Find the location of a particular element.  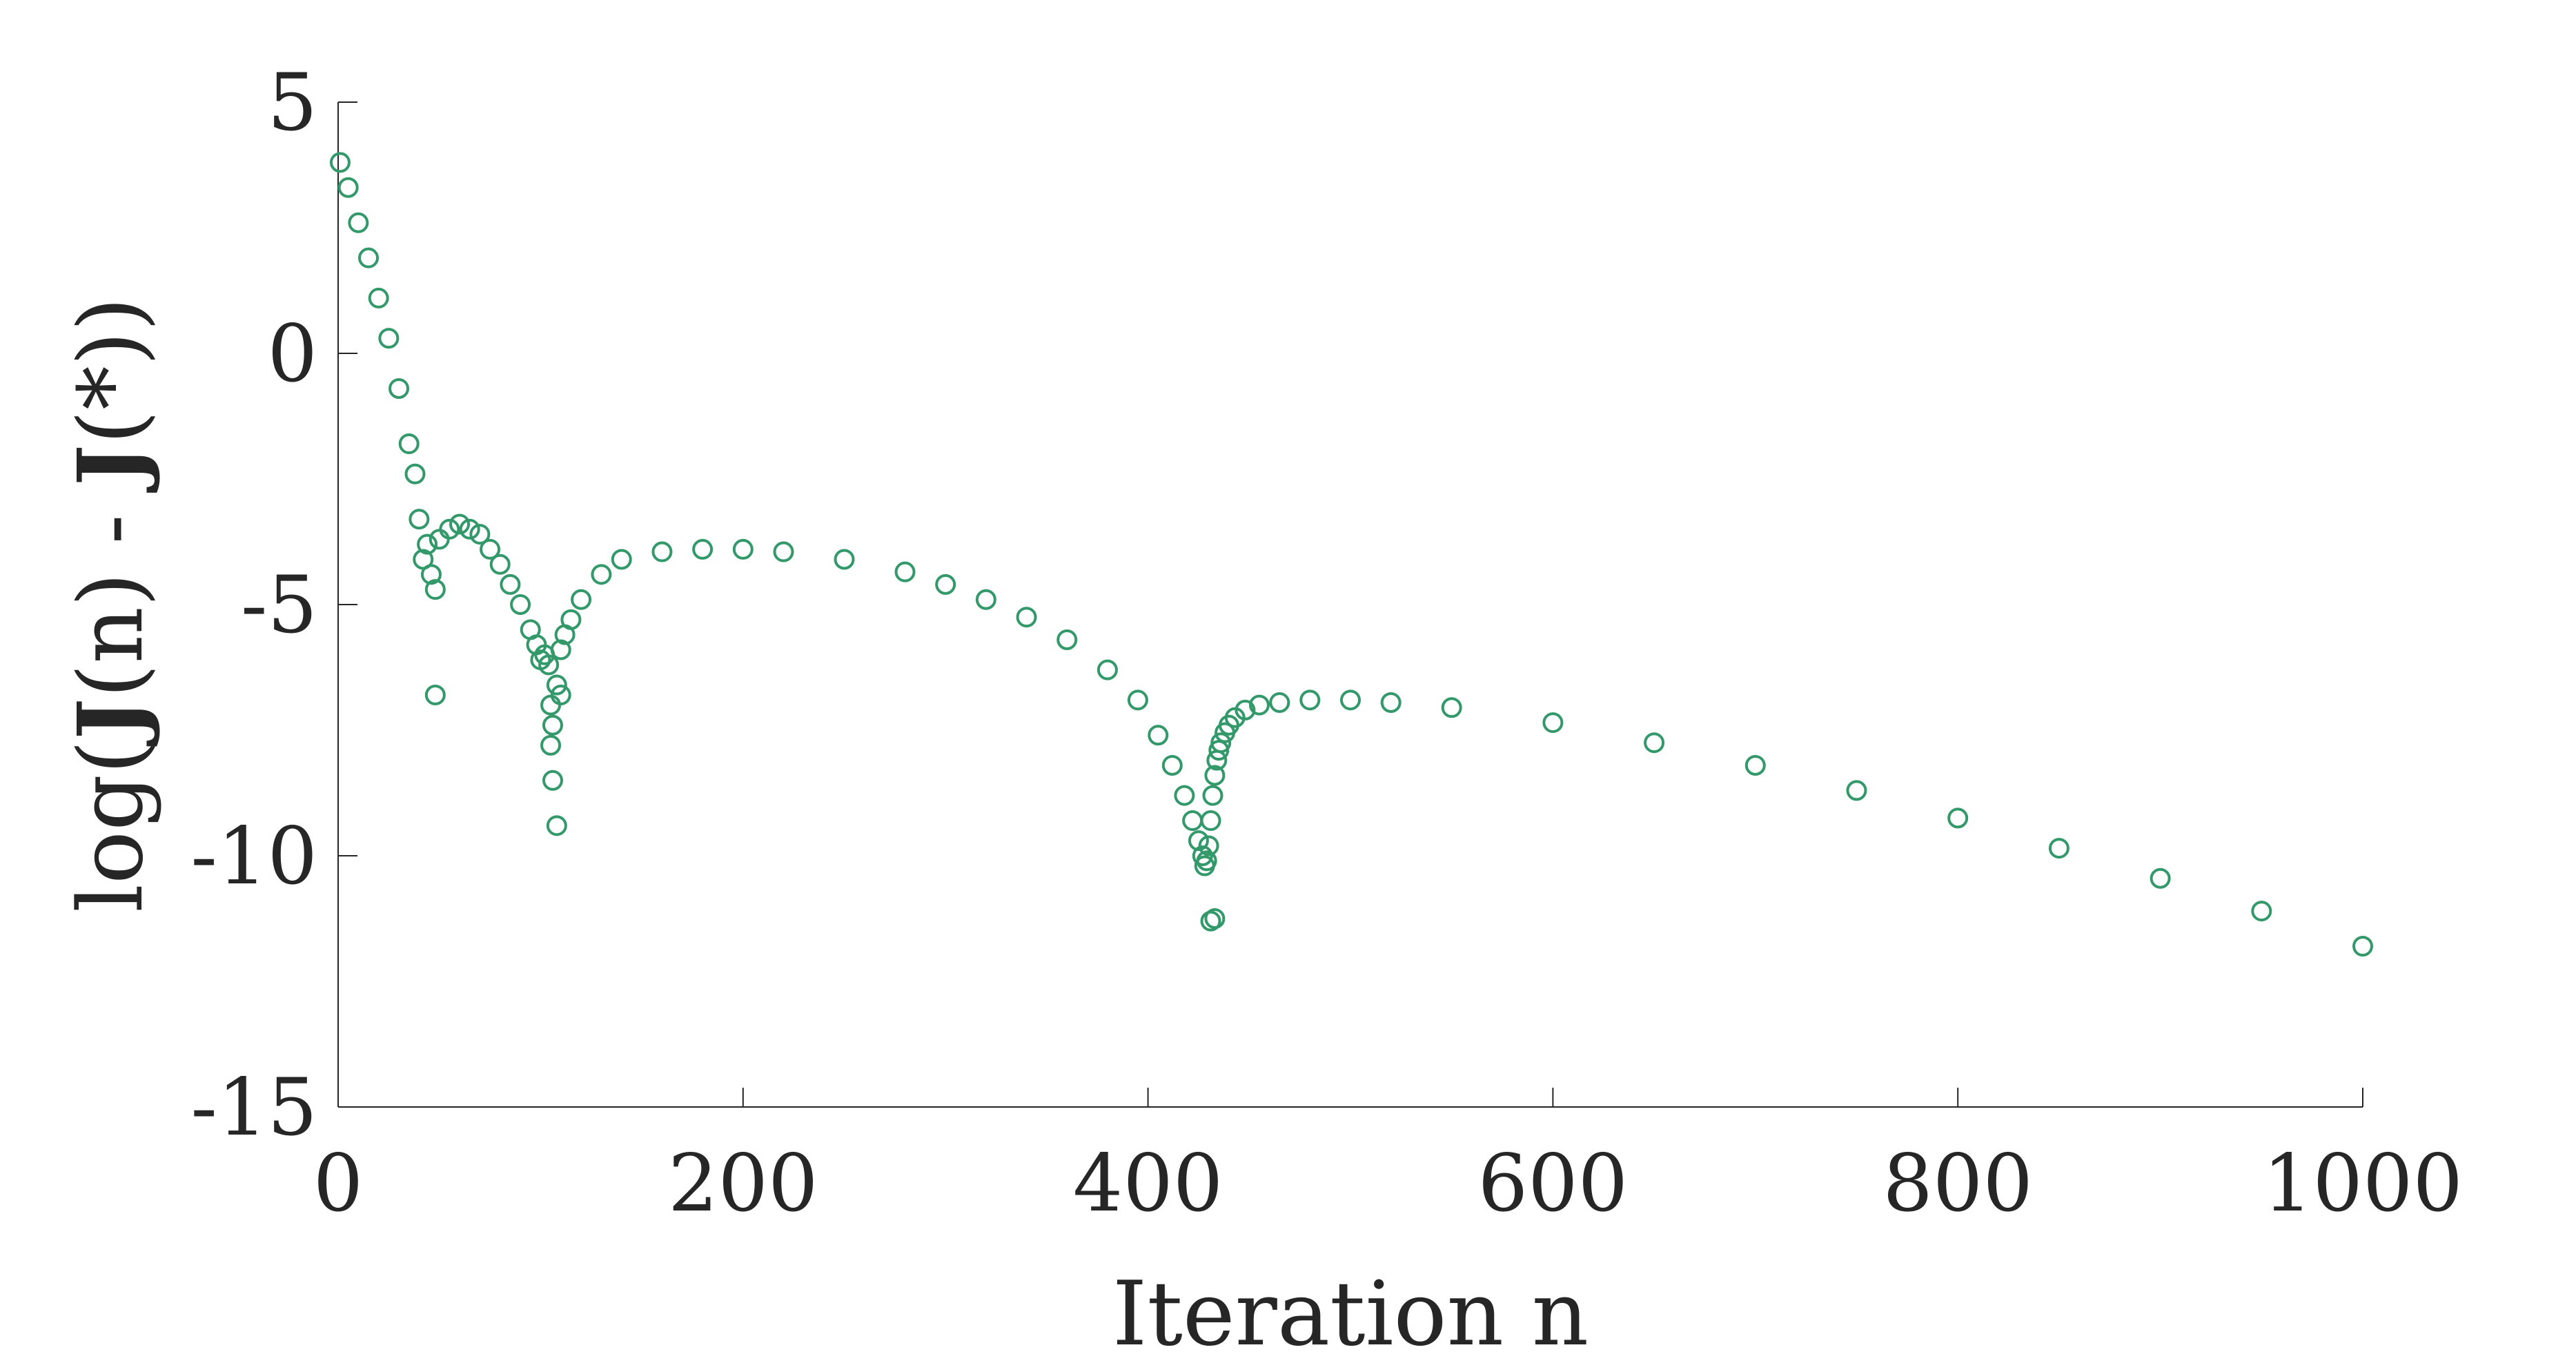

y-axis-ticks: 5 0 -5 -10 -15 is located at coordinates (273, 605).